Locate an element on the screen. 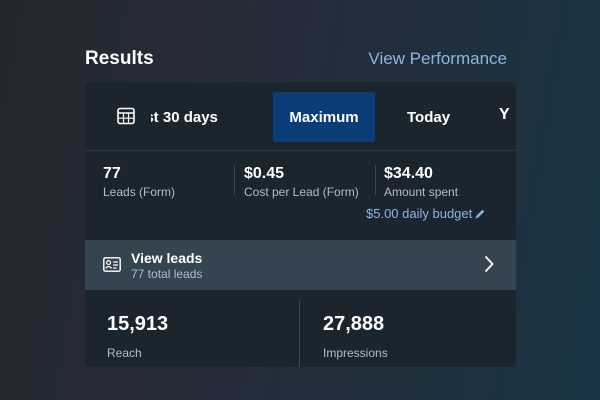  stat-value: 77 is located at coordinates (112, 173).